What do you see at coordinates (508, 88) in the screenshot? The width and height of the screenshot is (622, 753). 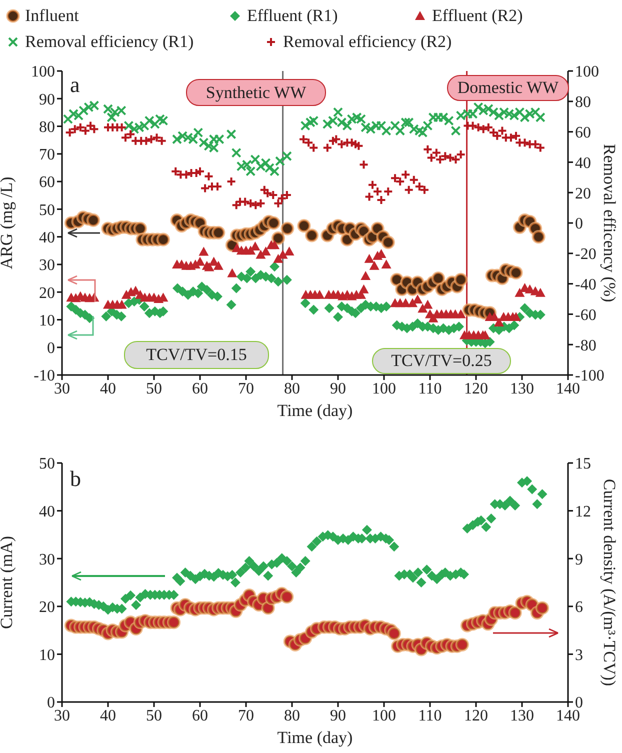 I see `annotation: Domestic WW` at bounding box center [508, 88].